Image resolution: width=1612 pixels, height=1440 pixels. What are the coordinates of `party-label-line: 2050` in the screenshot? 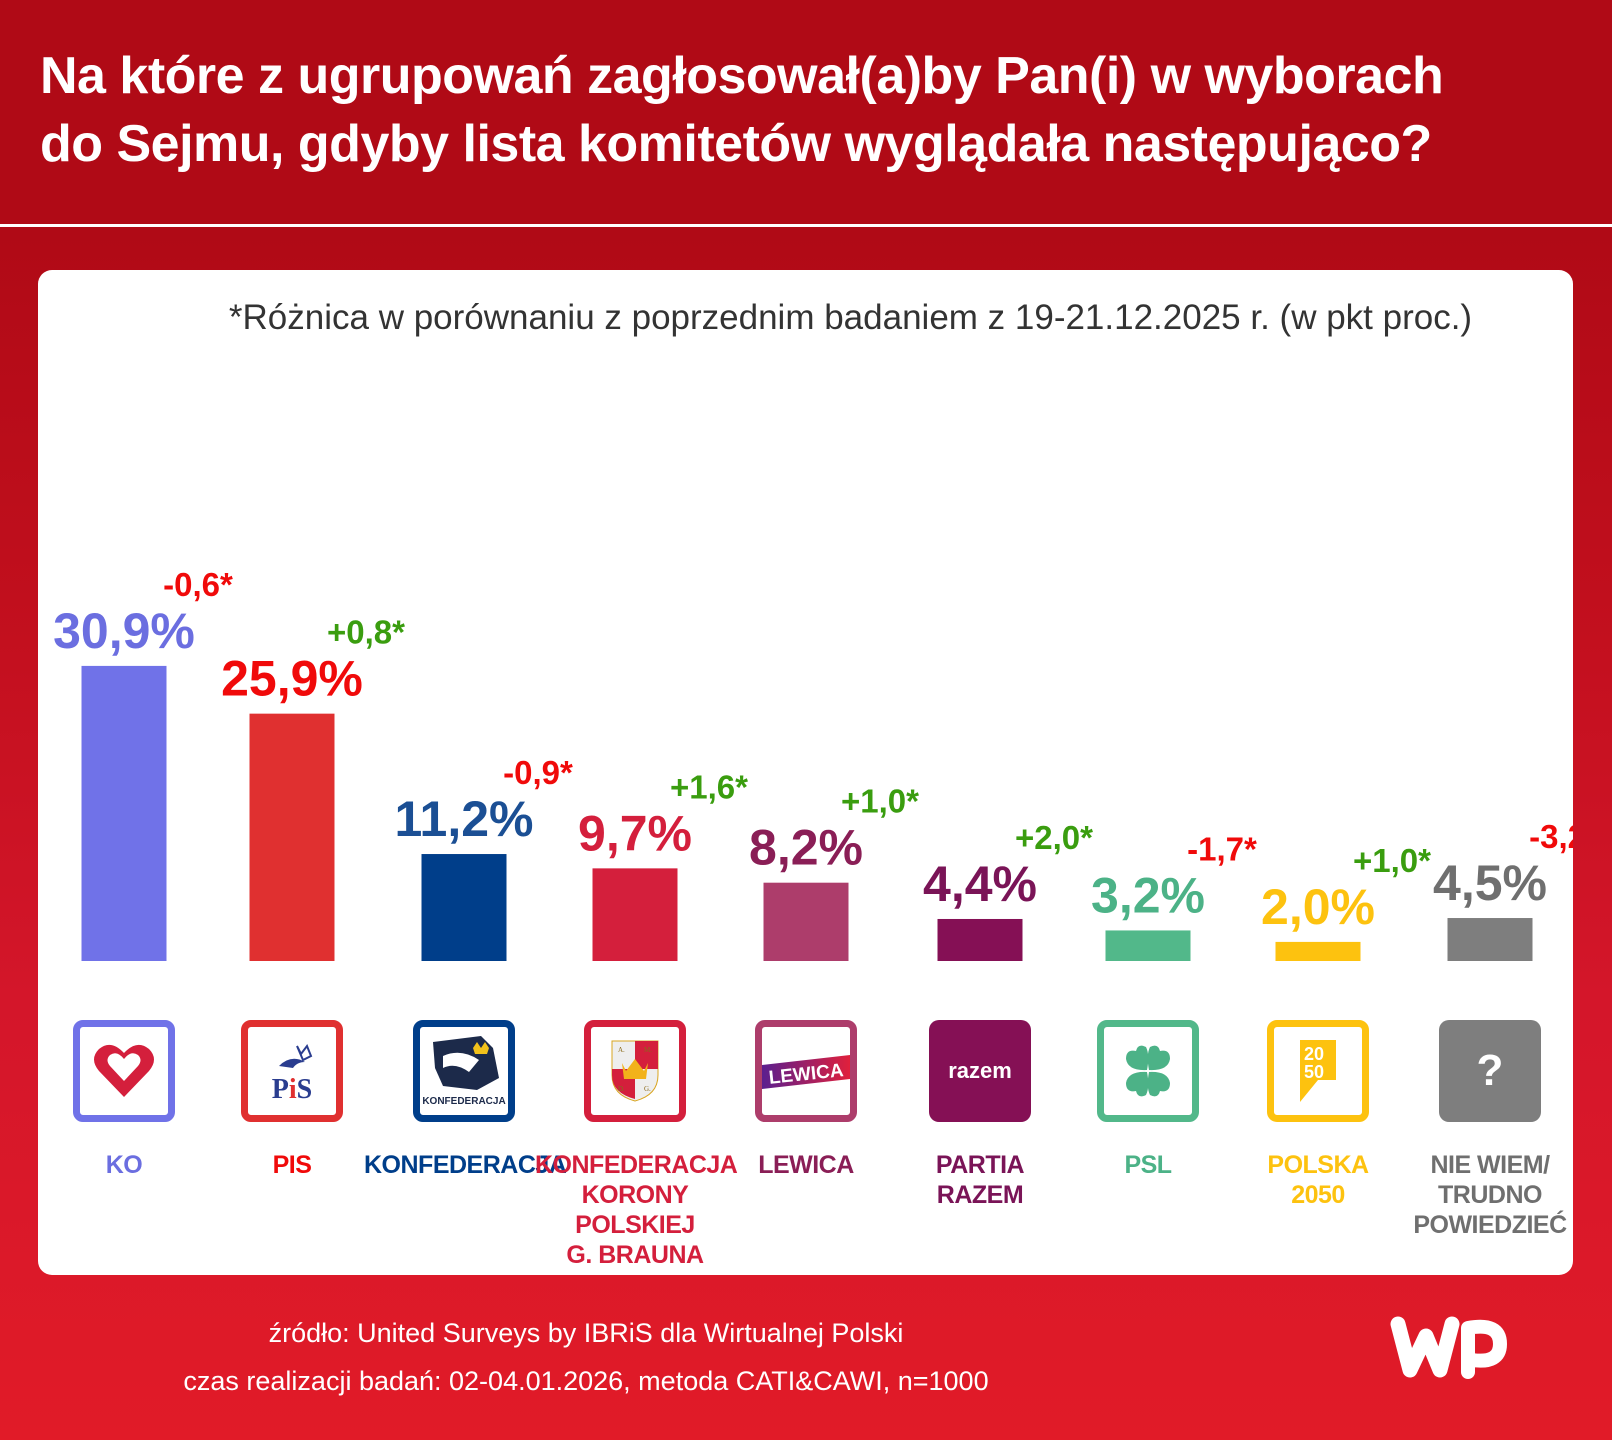 It's located at (1318, 1195).